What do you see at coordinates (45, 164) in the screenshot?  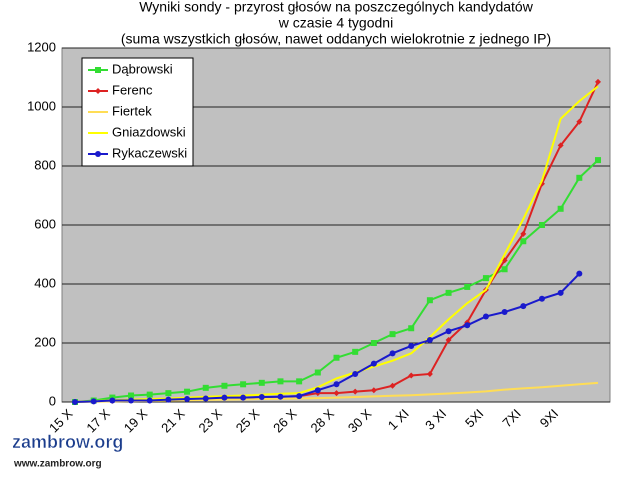 I see `y-tick-label: 800` at bounding box center [45, 164].